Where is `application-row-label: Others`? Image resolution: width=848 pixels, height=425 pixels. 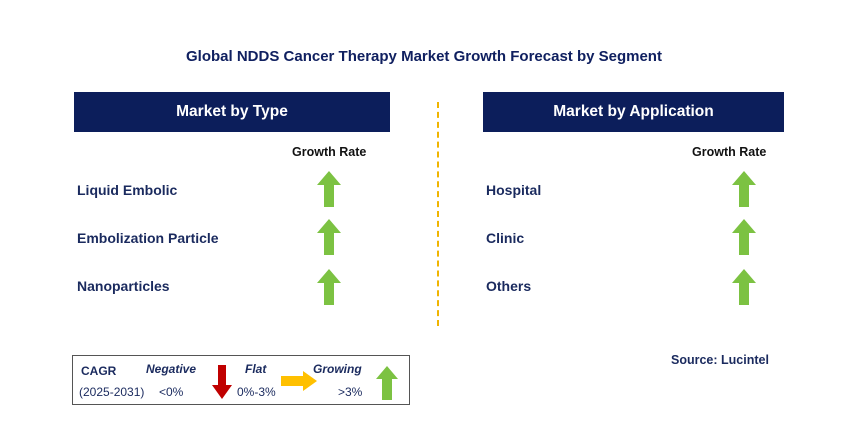
application-row-label: Others is located at coordinates (509, 286).